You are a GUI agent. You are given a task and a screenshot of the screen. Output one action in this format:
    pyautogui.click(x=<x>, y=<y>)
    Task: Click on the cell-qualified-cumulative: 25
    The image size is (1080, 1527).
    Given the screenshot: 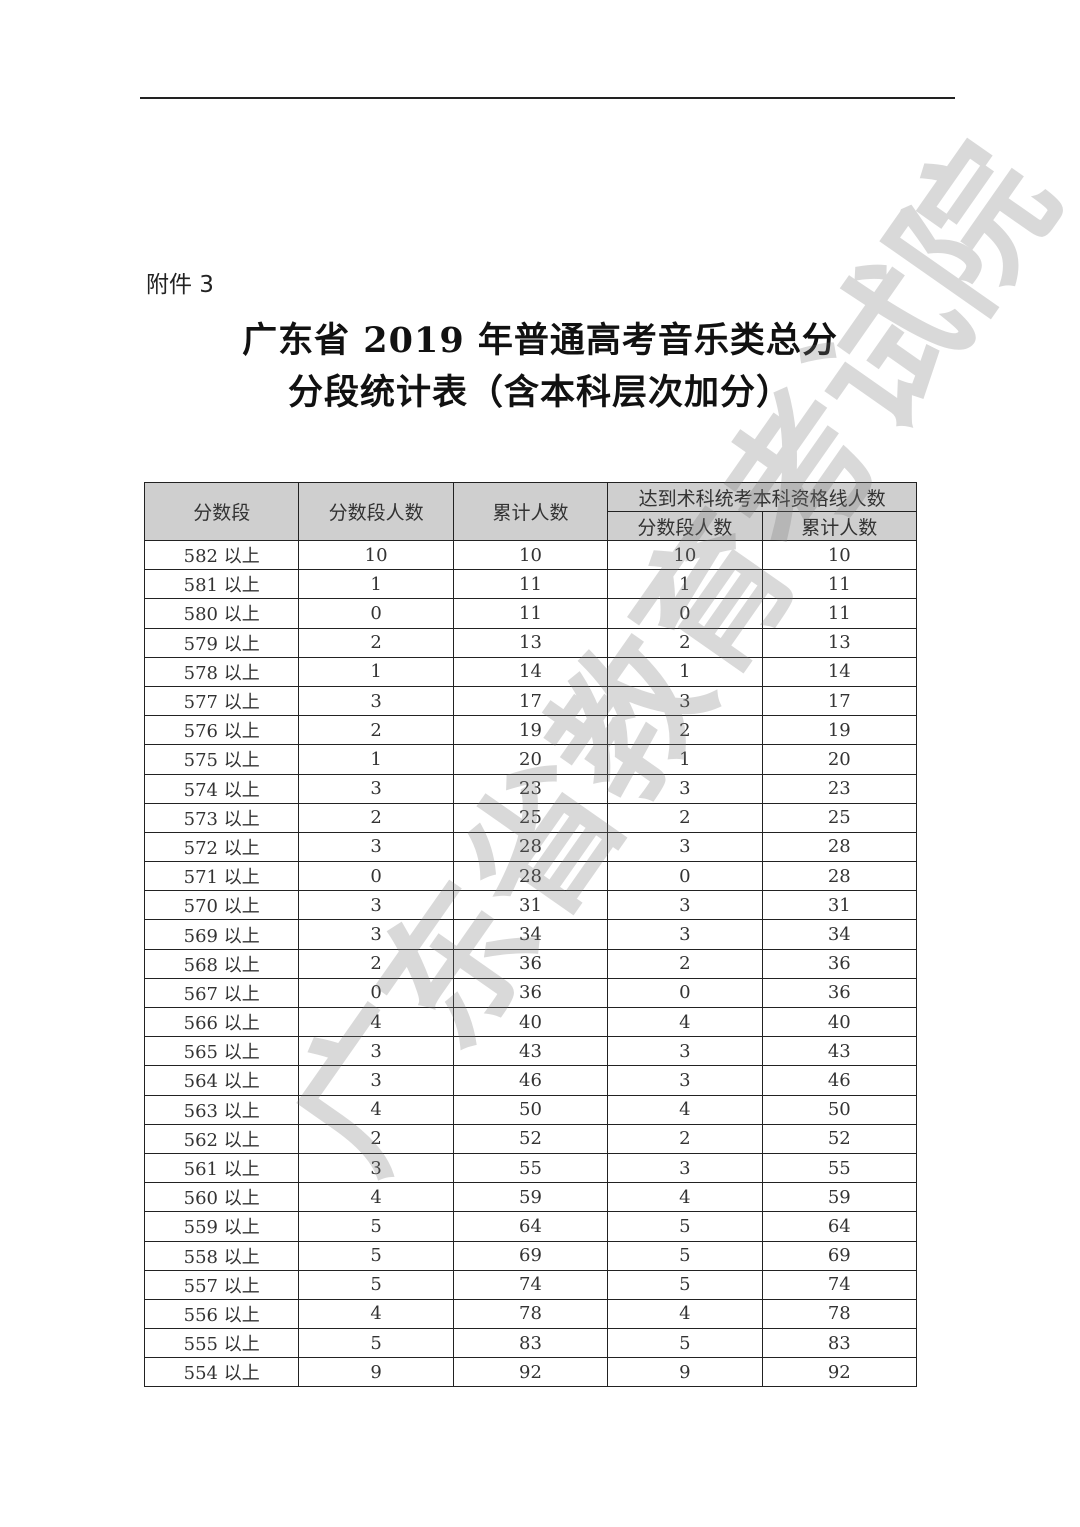 What is the action you would take?
    pyautogui.click(x=839, y=817)
    